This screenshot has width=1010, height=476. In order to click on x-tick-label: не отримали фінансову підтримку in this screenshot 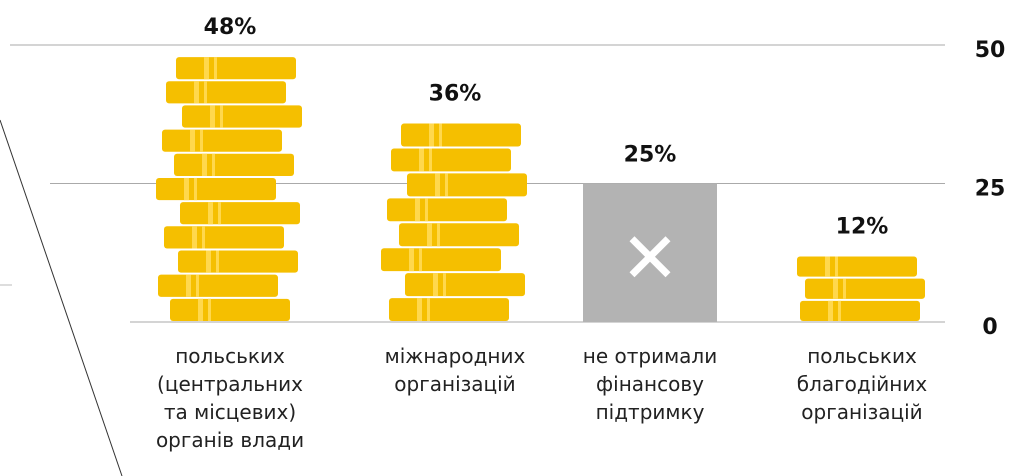, I will do `click(650, 384)`.